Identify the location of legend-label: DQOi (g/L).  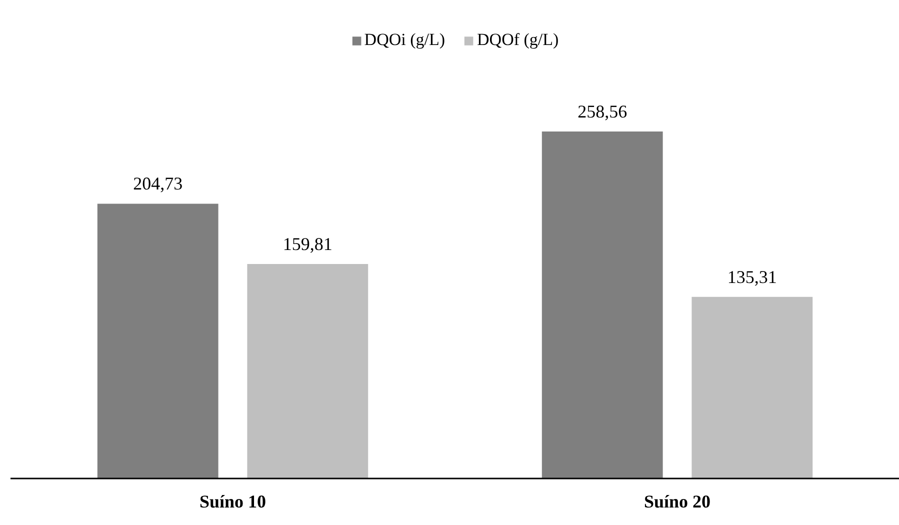
(405, 40).